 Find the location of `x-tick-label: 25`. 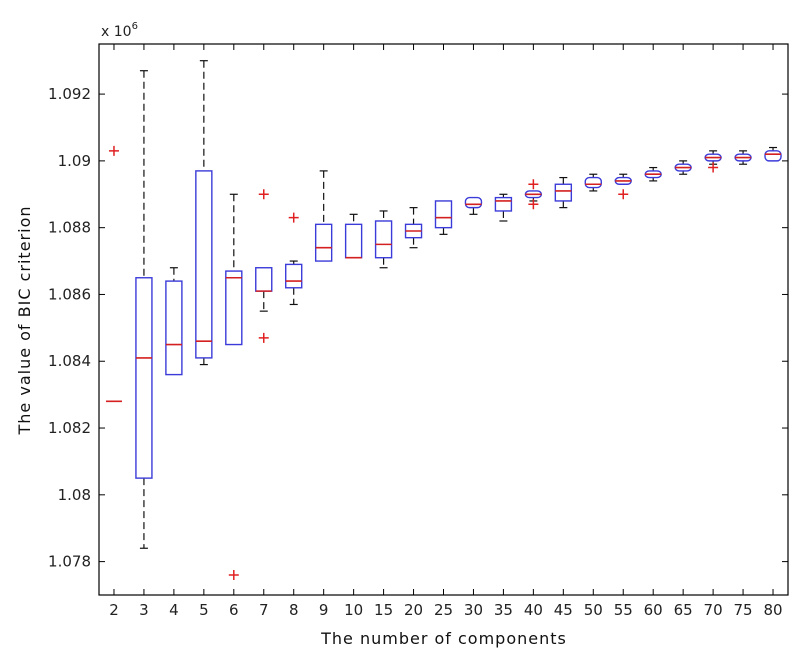

x-tick-label: 25 is located at coordinates (443, 610).